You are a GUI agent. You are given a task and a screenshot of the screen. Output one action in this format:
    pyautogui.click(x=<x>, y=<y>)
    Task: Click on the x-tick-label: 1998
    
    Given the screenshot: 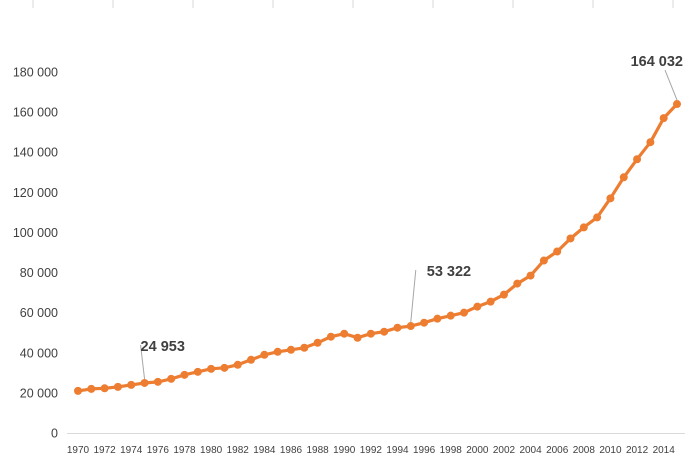 What is the action you would take?
    pyautogui.click(x=451, y=450)
    